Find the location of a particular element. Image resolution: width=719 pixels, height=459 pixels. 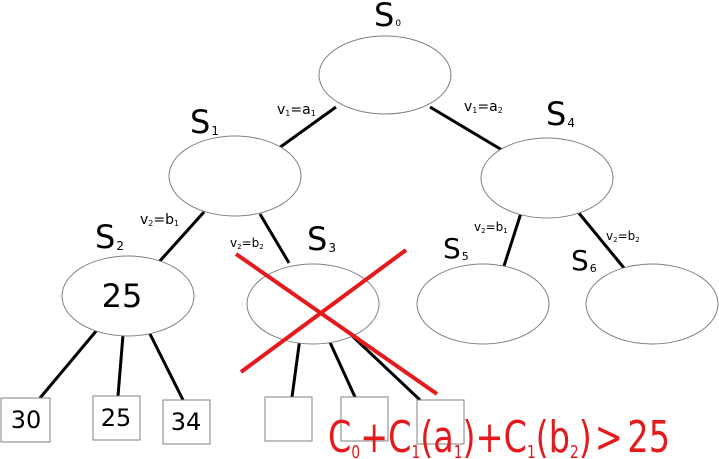

node-s2 is located at coordinates (128, 296).